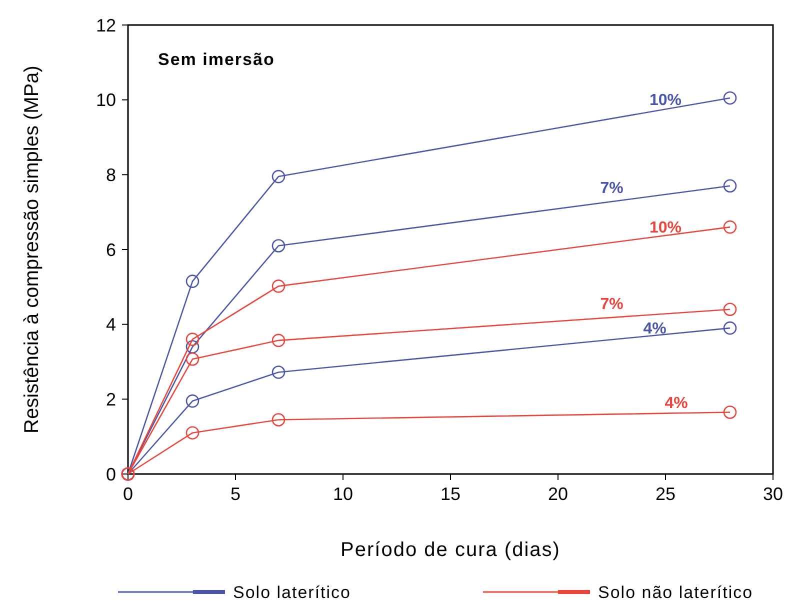 This screenshot has width=795, height=609. What do you see at coordinates (106, 100) in the screenshot?
I see `y-tick-label: 10` at bounding box center [106, 100].